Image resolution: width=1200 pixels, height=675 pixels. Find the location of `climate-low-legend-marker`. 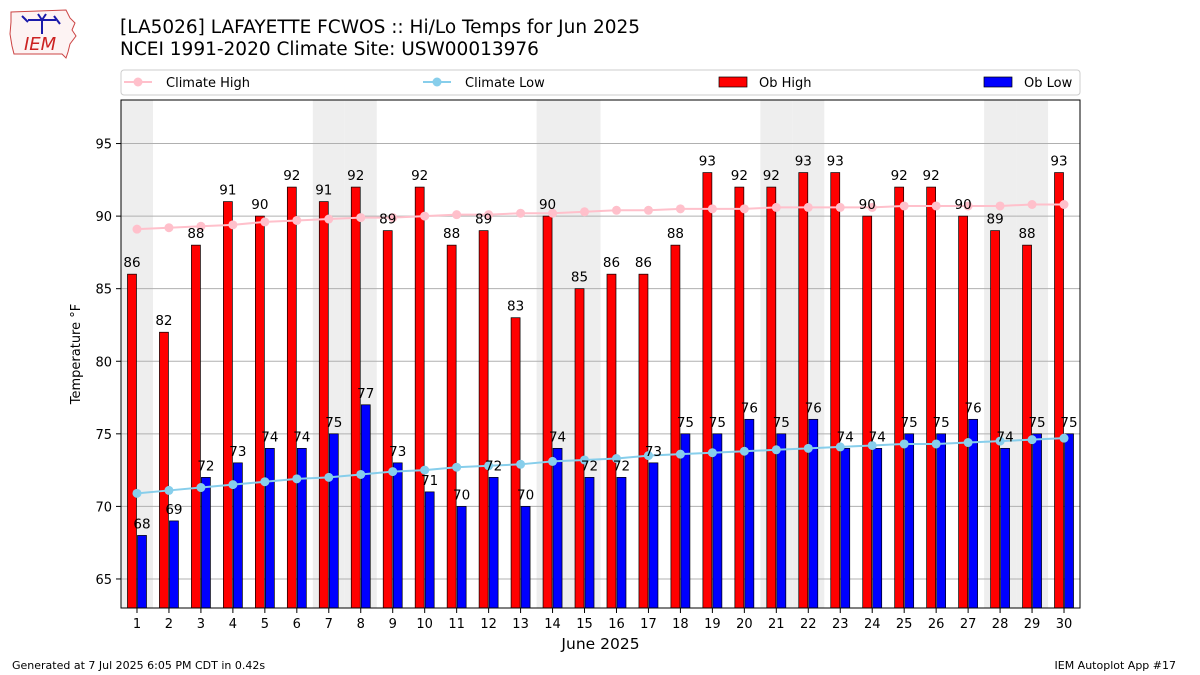

climate-low-legend-marker is located at coordinates (437, 82).